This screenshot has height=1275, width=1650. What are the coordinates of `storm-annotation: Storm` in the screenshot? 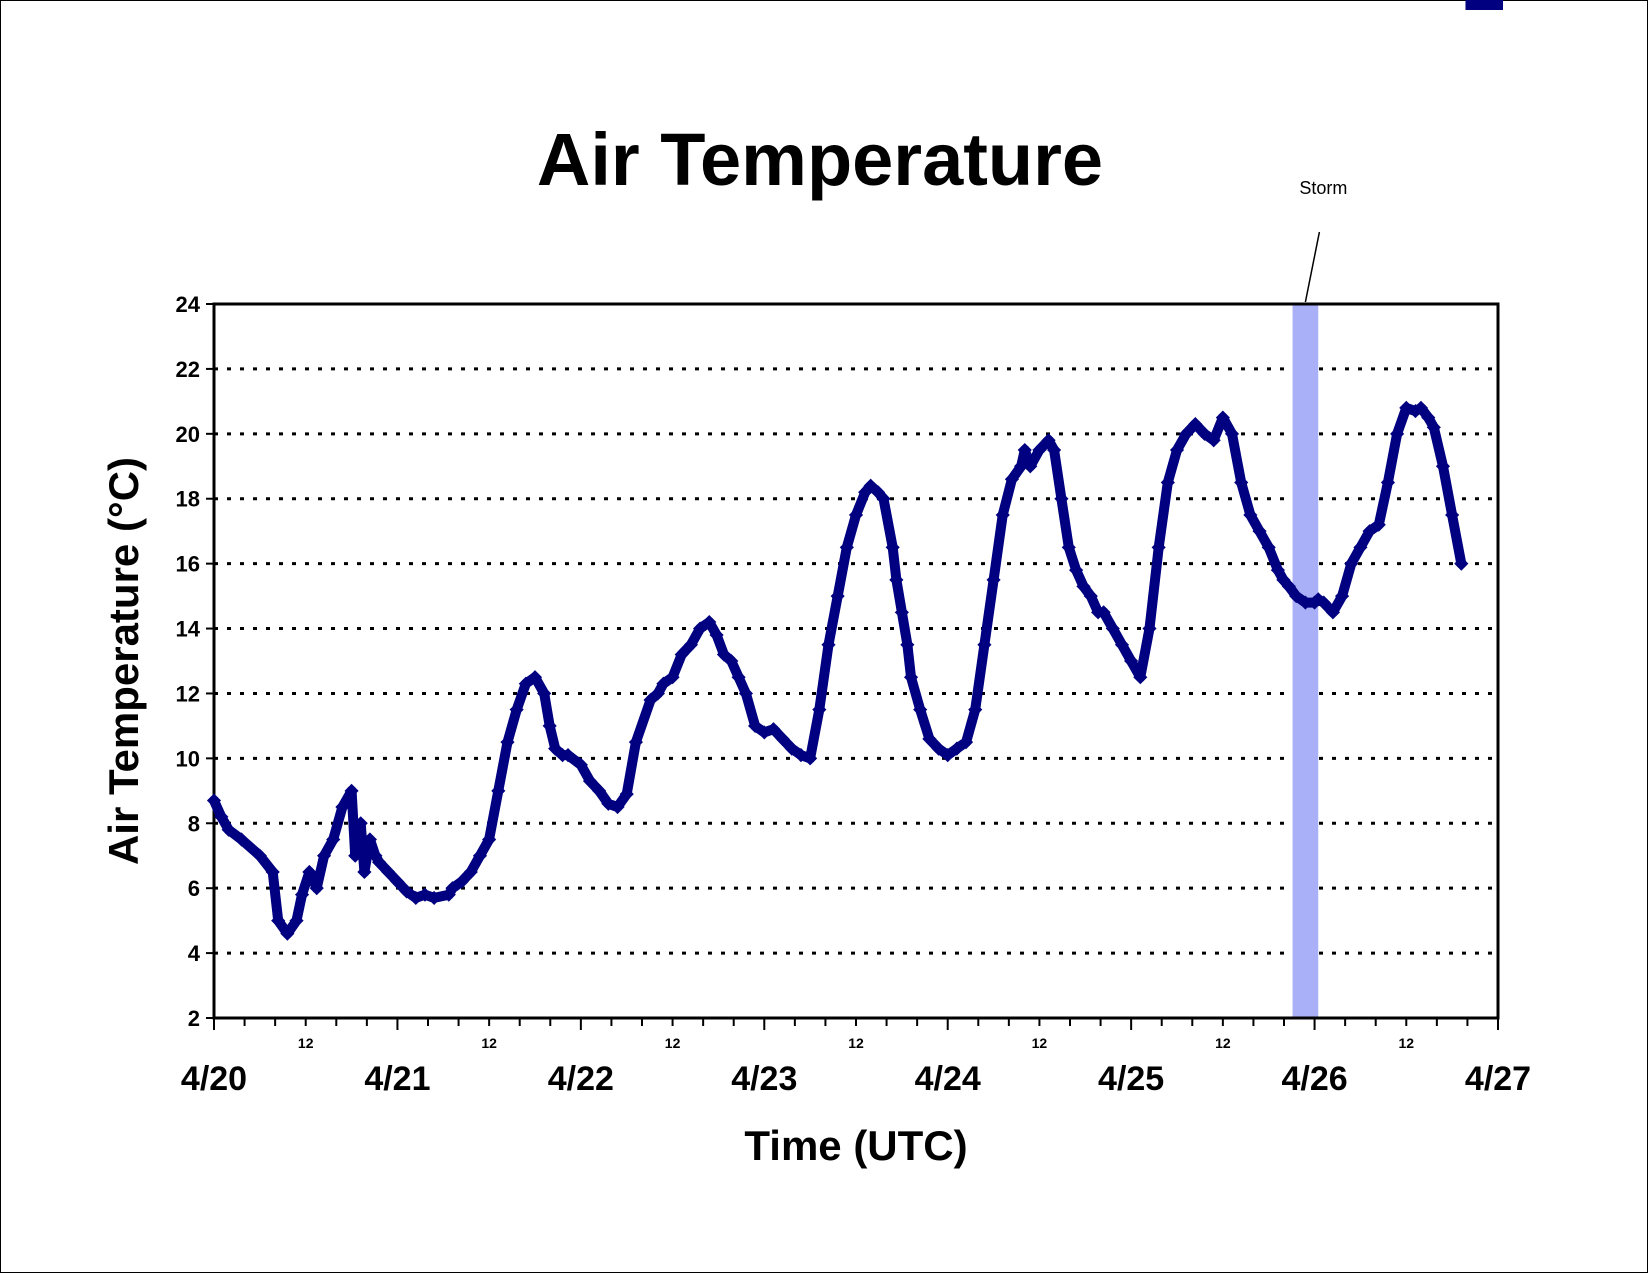 It's located at (1323, 240).